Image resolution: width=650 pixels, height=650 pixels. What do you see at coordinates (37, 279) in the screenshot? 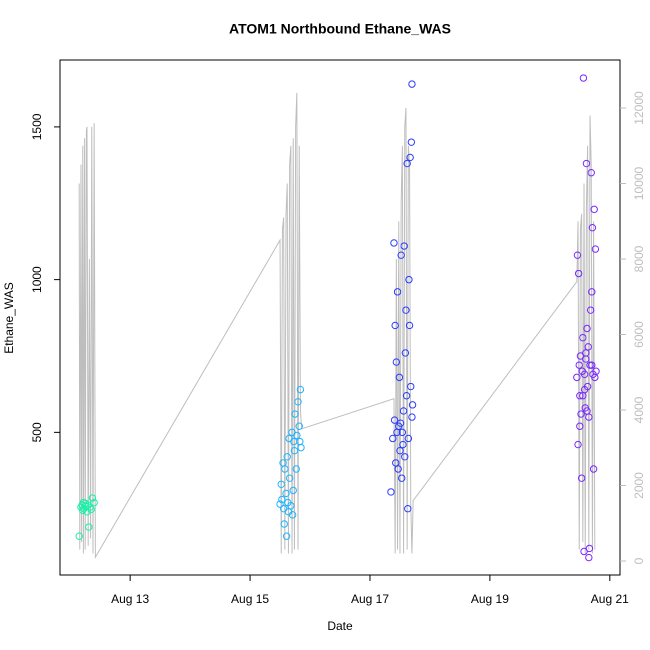
I see `y-tick-label: 1000` at bounding box center [37, 279].